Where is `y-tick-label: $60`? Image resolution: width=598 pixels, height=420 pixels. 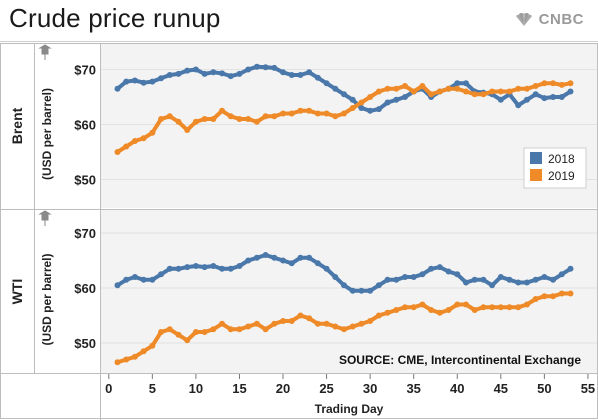
y-tick-label: $60 is located at coordinates (85, 288).